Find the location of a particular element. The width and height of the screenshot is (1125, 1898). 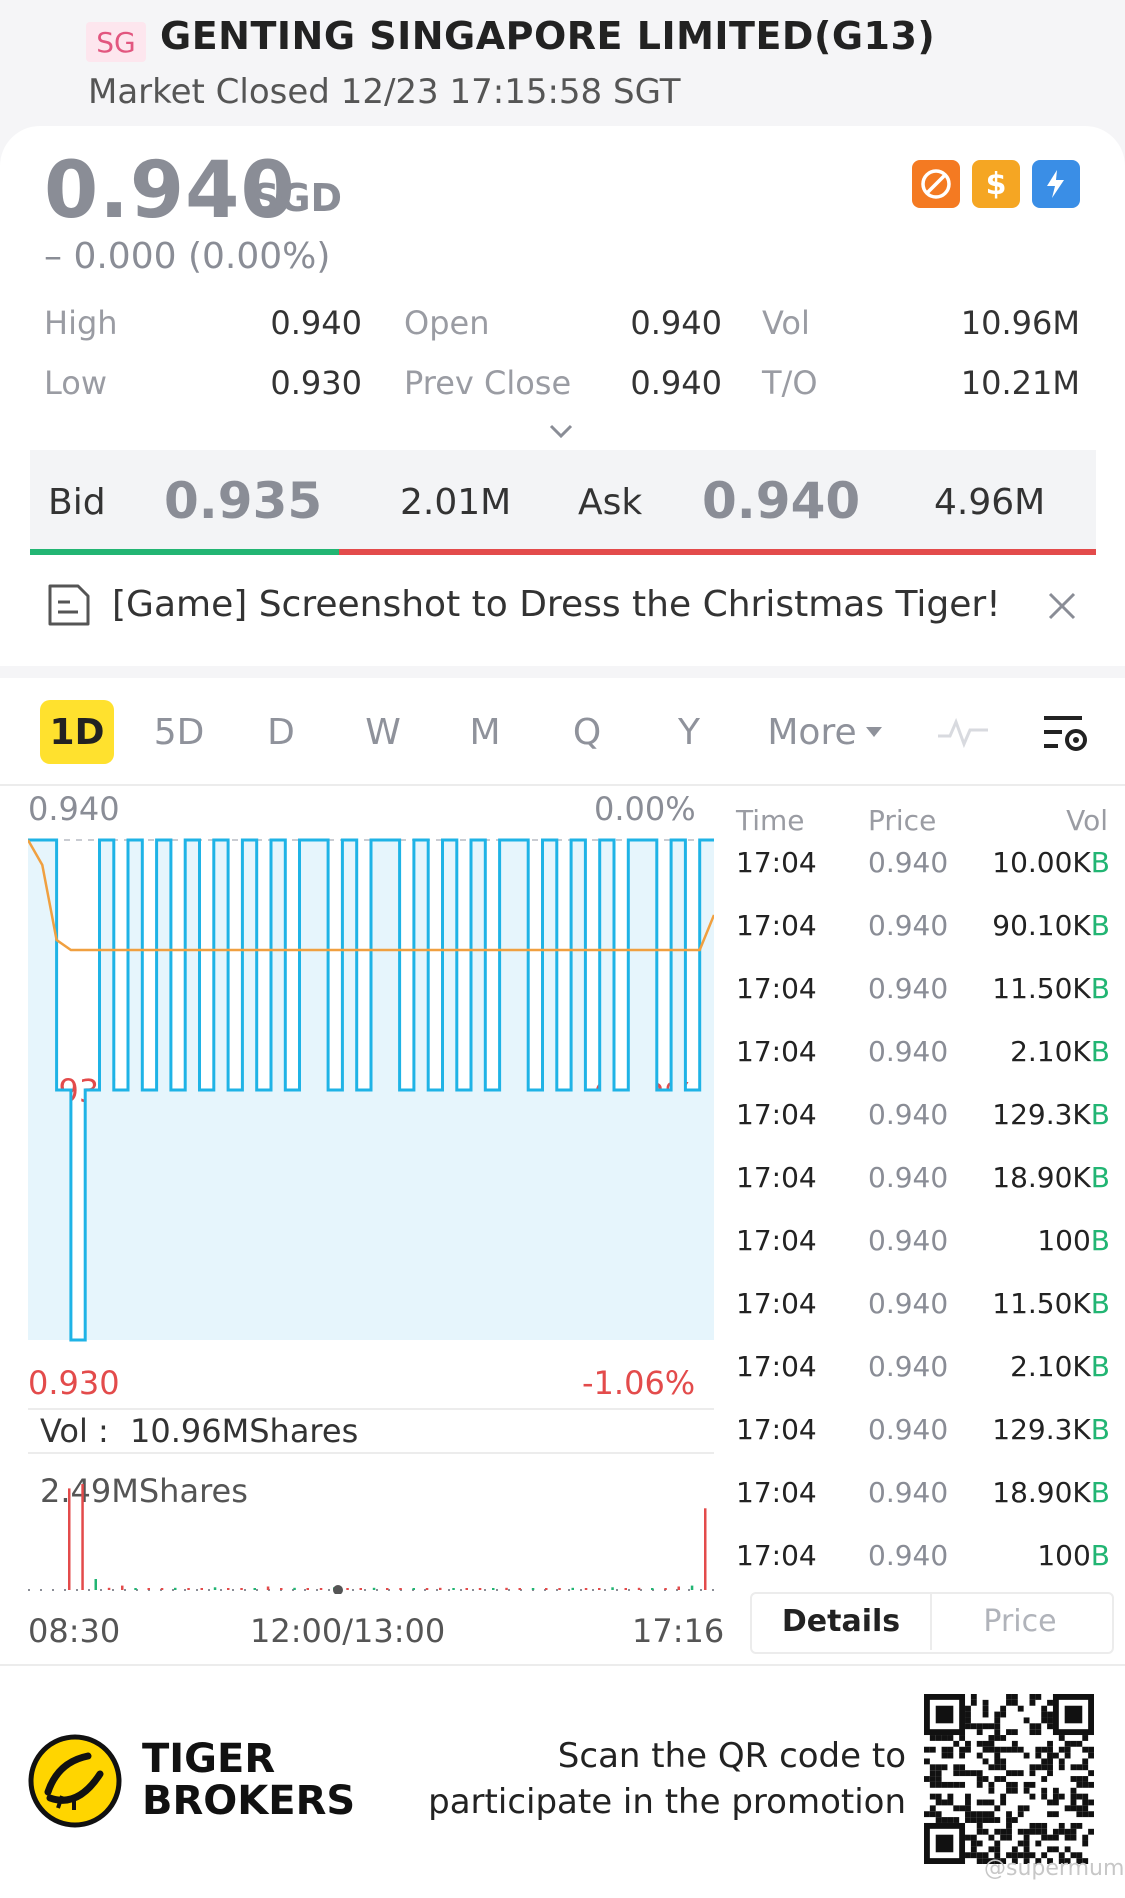

tab-d: D is located at coordinates (281, 732).